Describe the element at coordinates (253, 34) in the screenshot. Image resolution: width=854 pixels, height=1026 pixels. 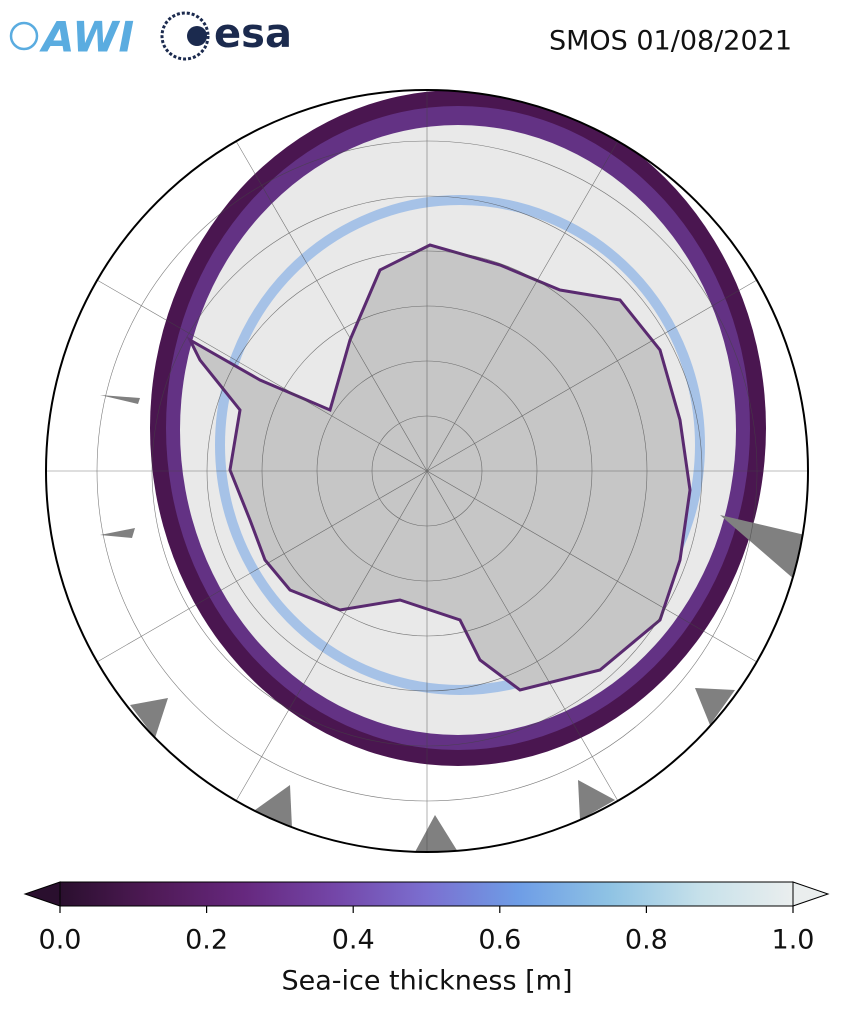
I see `logo-text: esa` at that location.